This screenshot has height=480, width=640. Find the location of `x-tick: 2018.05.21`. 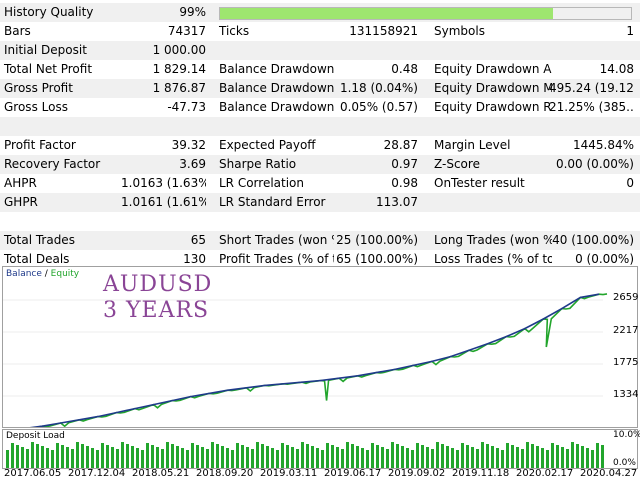

x-tick: 2018.05.21 is located at coordinates (161, 473).